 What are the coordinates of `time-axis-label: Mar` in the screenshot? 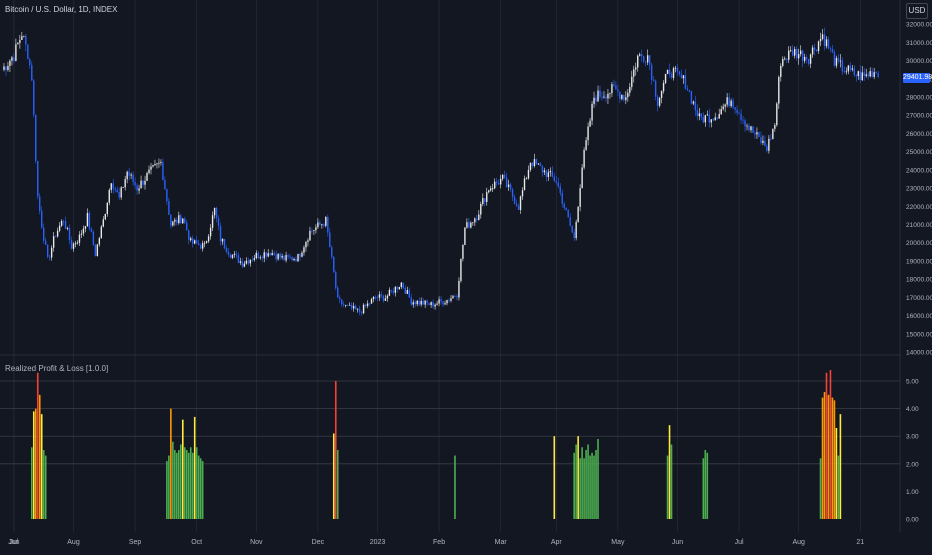 It's located at (501, 542).